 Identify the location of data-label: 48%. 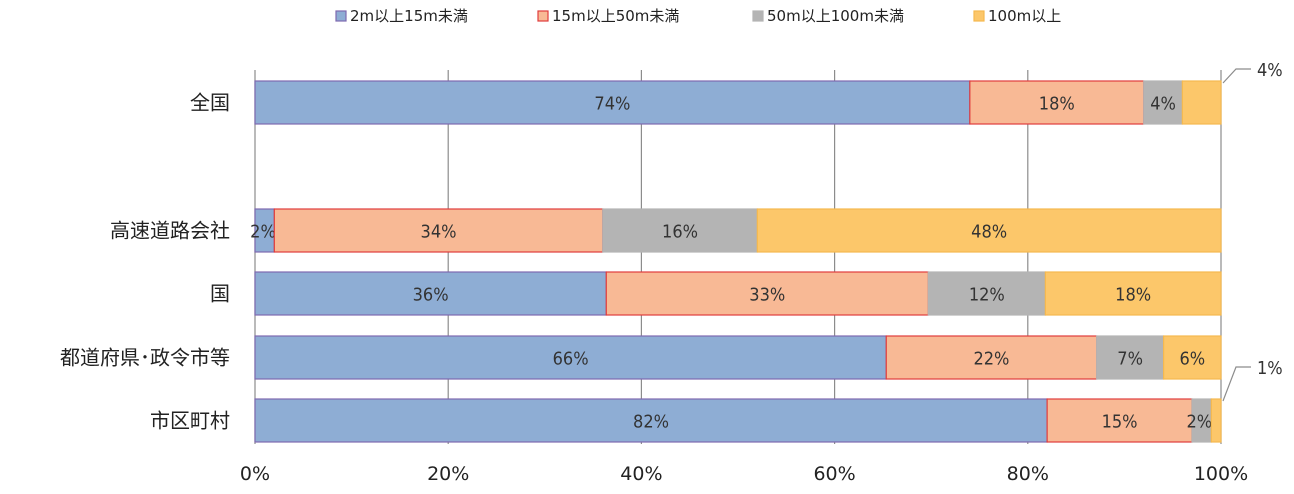
(989, 232).